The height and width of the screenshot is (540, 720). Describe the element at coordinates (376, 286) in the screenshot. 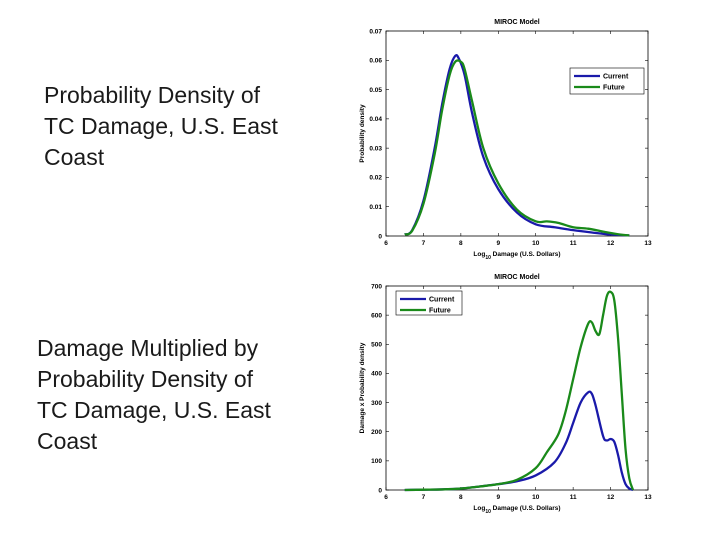

I see `y-tick-label: 700` at that location.